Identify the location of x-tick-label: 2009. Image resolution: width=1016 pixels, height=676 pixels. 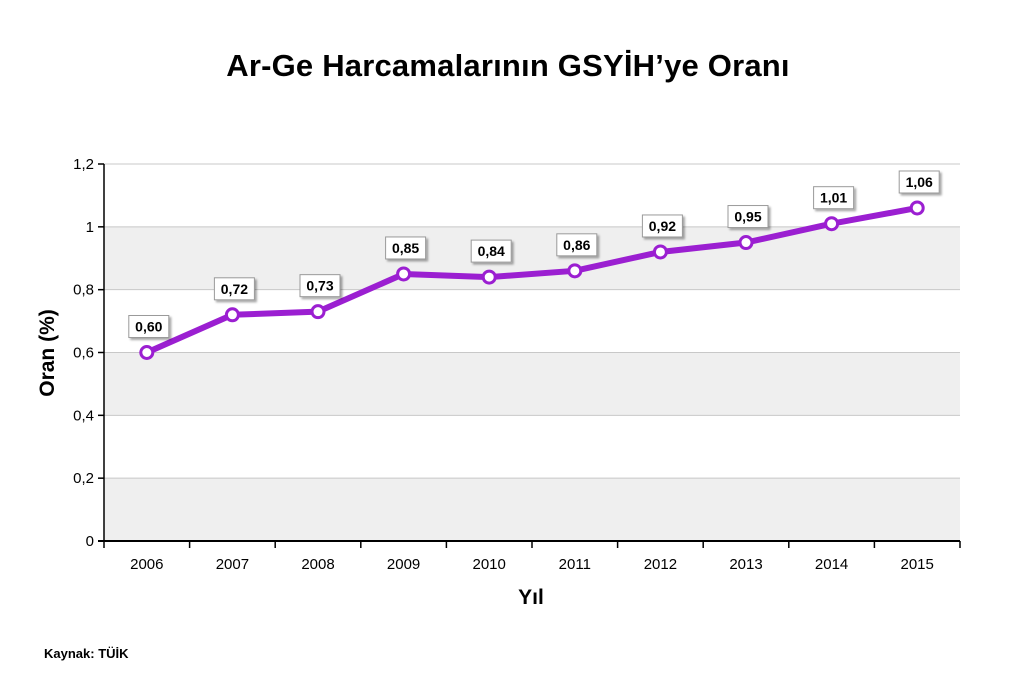
(403, 564).